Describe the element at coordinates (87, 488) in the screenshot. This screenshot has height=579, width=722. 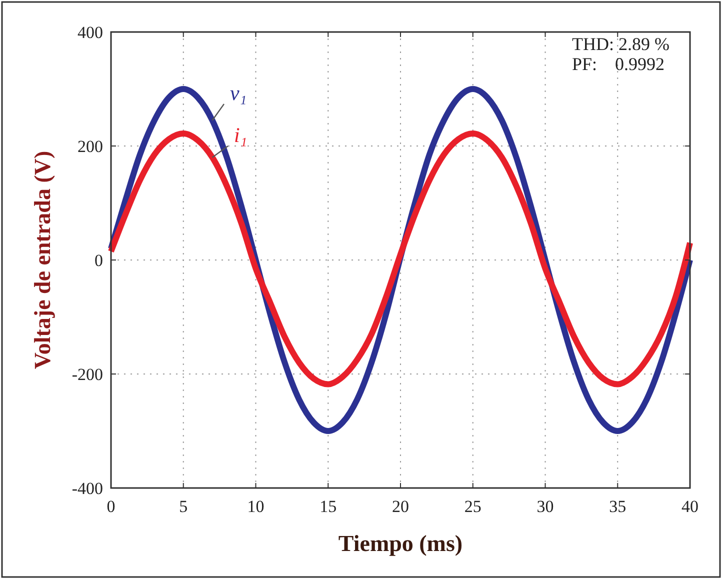
I see `y-tick-label: -400` at that location.